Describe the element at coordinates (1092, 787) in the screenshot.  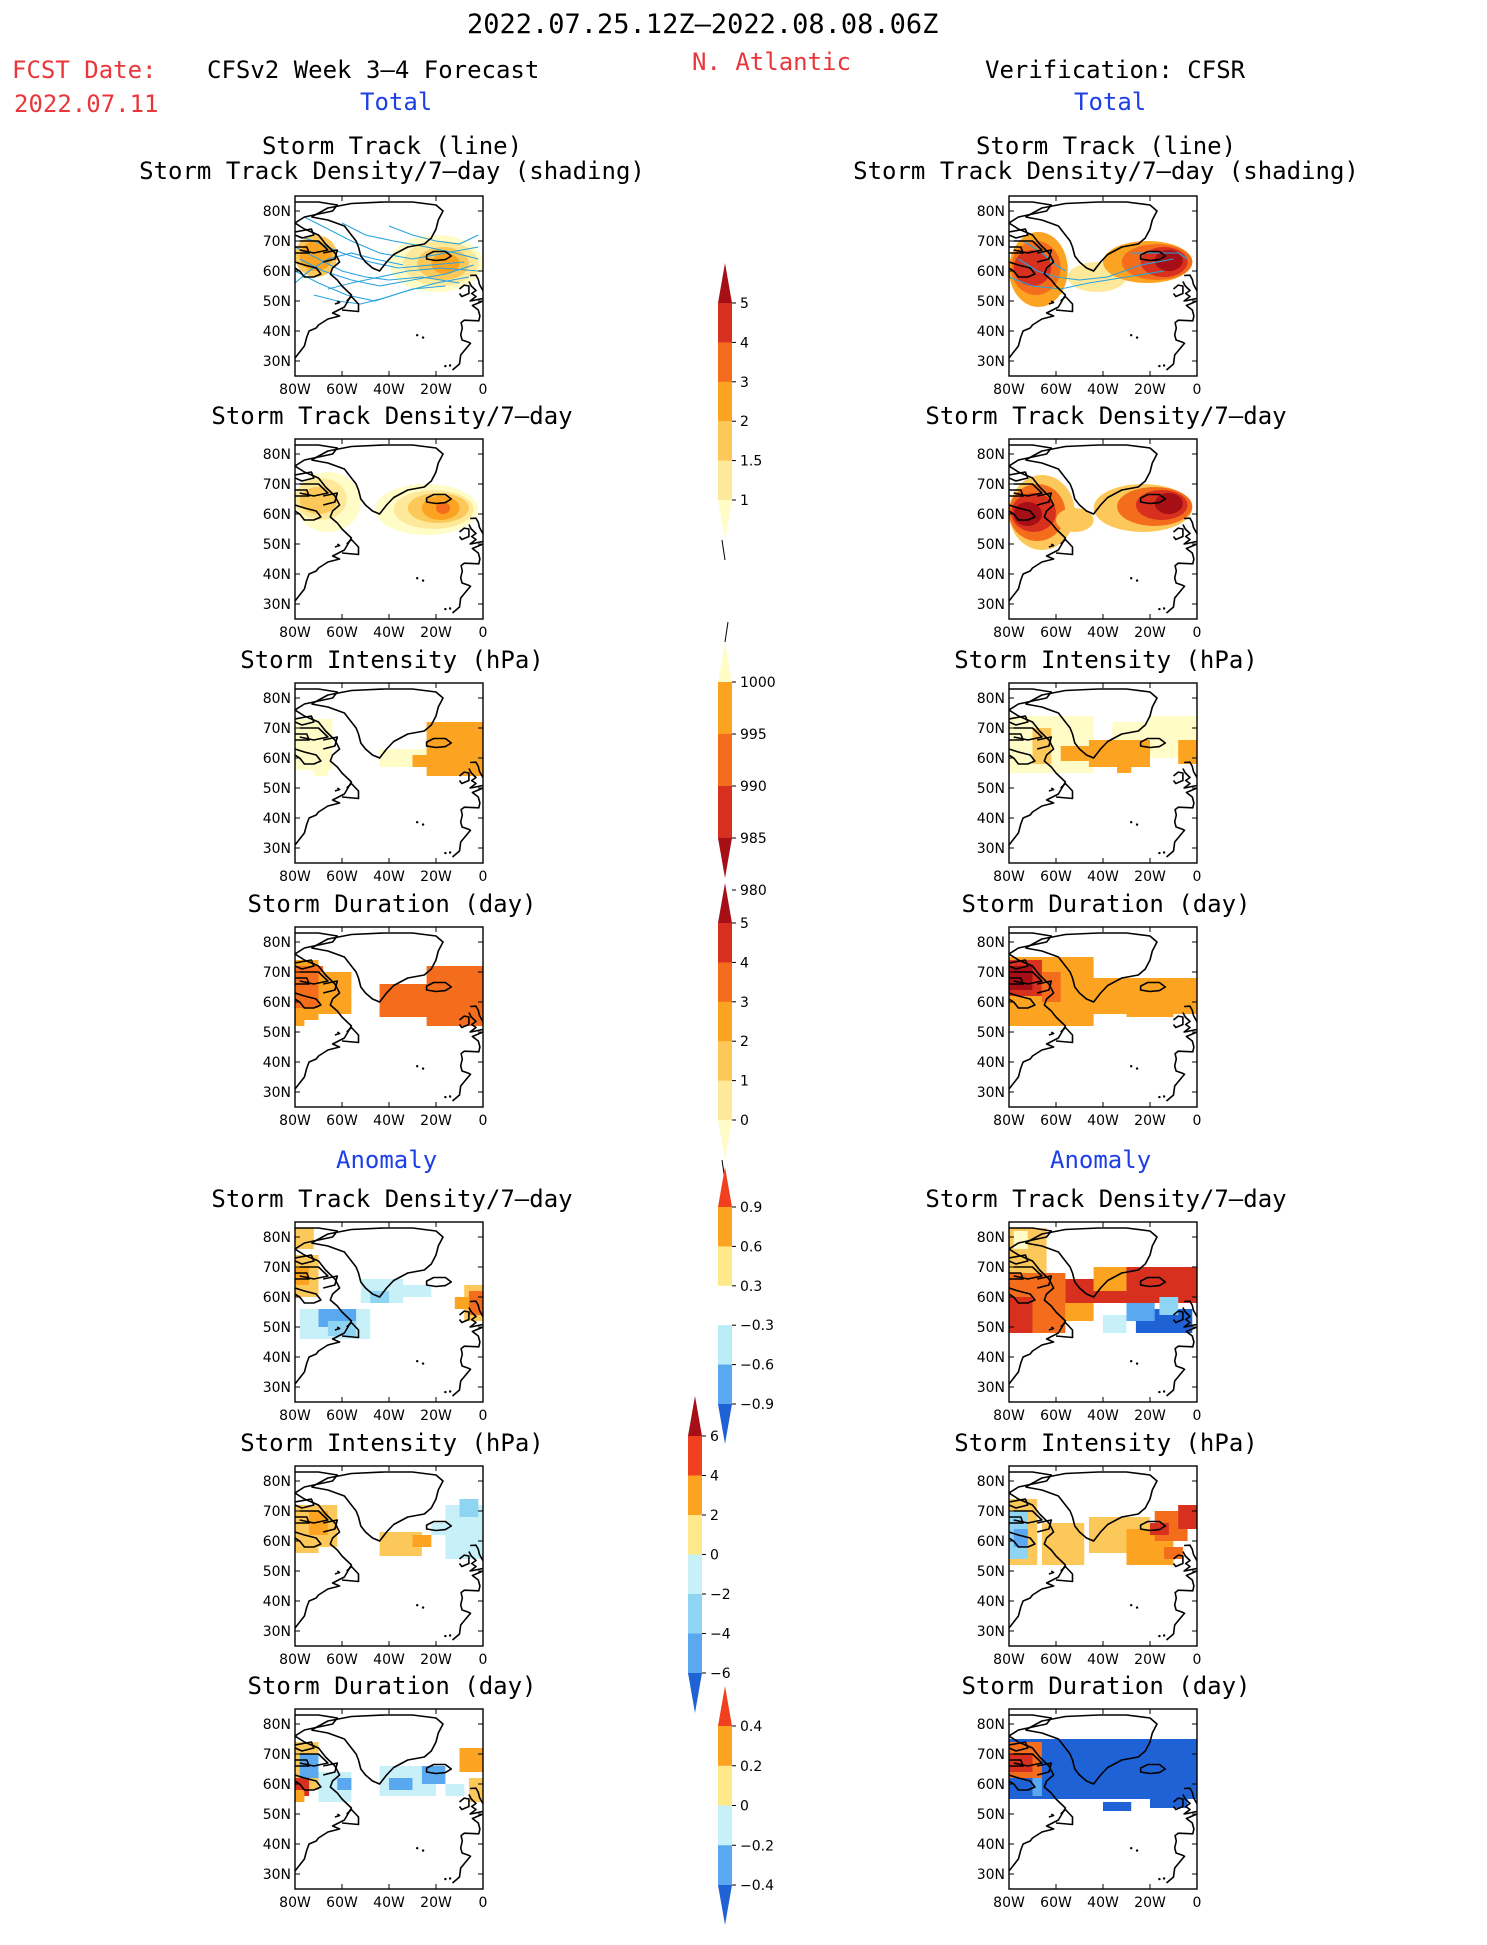
I see `map-intensity-right: 80N 70N 60N 50N 40N 30N 80W 60W 40W 20W 0` at that location.